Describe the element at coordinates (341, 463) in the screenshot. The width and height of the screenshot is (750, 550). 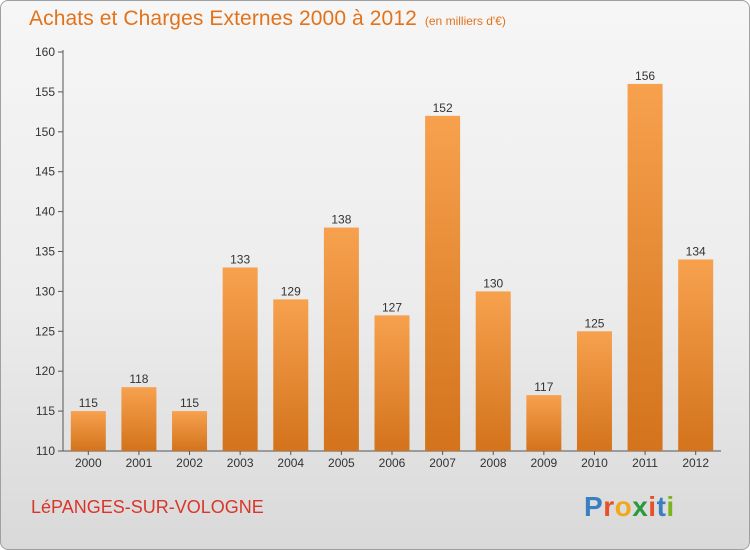
I see `x-tick-label-2005: 2005` at that location.